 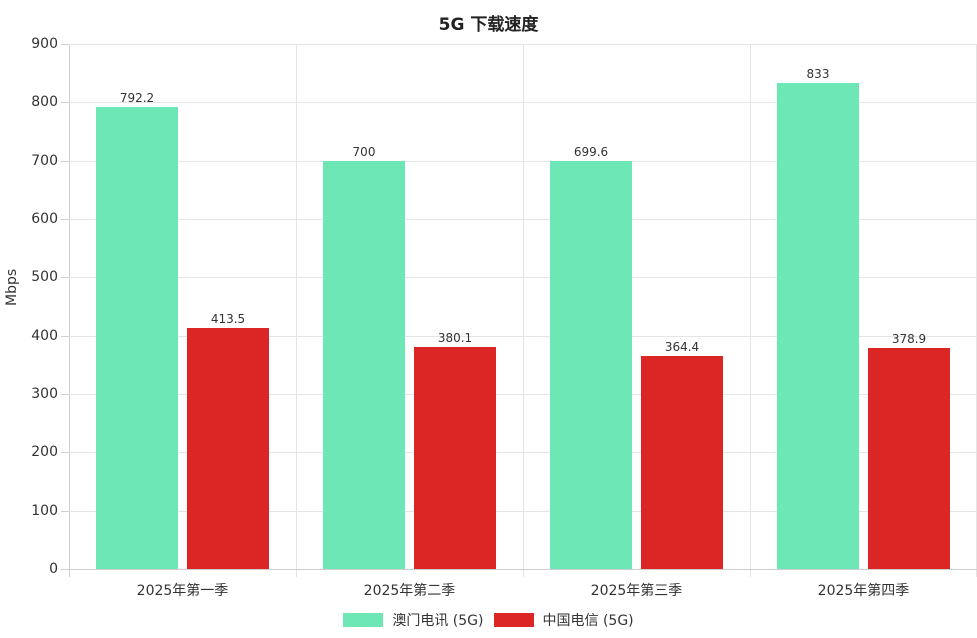 What do you see at coordinates (44, 277) in the screenshot?
I see `y-tick-label: 500` at bounding box center [44, 277].